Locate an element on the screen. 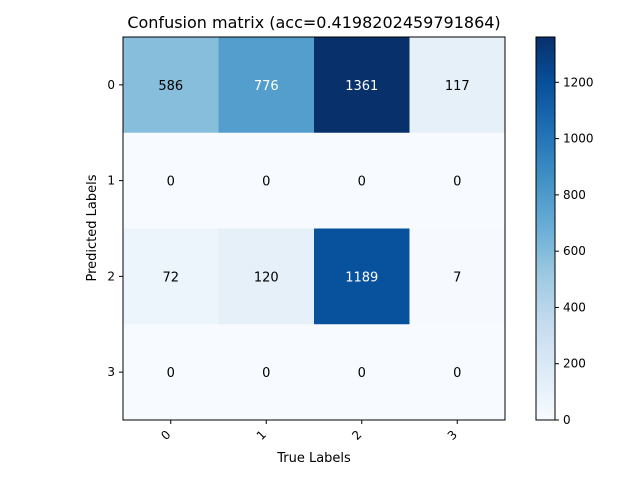 The height and width of the screenshot is (480, 640). colorbar is located at coordinates (545, 228).